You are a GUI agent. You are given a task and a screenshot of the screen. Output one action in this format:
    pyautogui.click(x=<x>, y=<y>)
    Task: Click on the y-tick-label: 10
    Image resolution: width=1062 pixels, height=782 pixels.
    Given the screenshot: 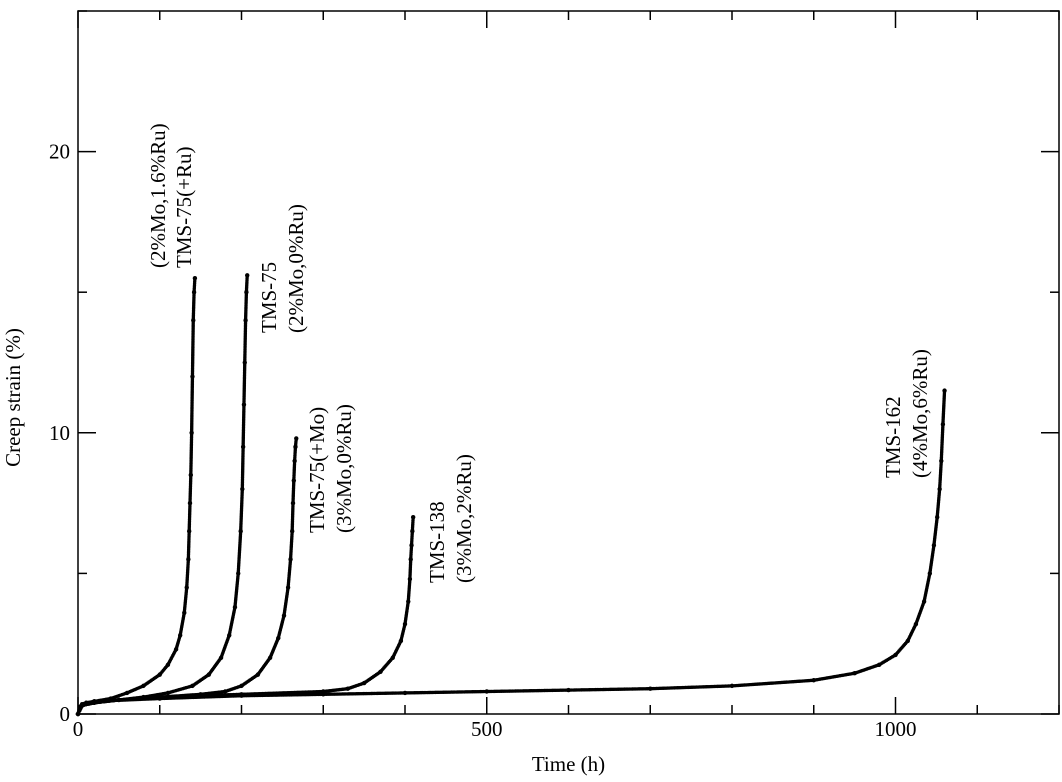 What is the action you would take?
    pyautogui.click(x=59, y=433)
    